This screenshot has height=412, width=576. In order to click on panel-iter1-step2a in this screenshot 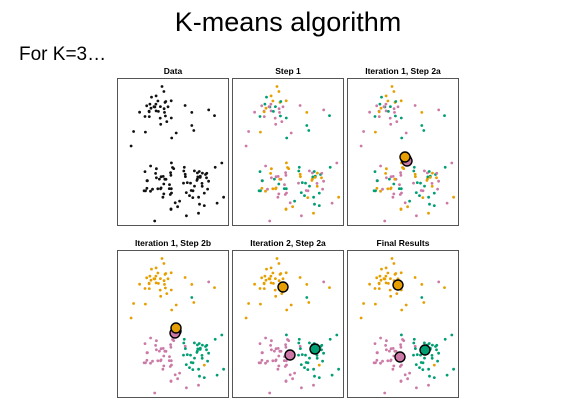, I will do `click(403, 152)`.